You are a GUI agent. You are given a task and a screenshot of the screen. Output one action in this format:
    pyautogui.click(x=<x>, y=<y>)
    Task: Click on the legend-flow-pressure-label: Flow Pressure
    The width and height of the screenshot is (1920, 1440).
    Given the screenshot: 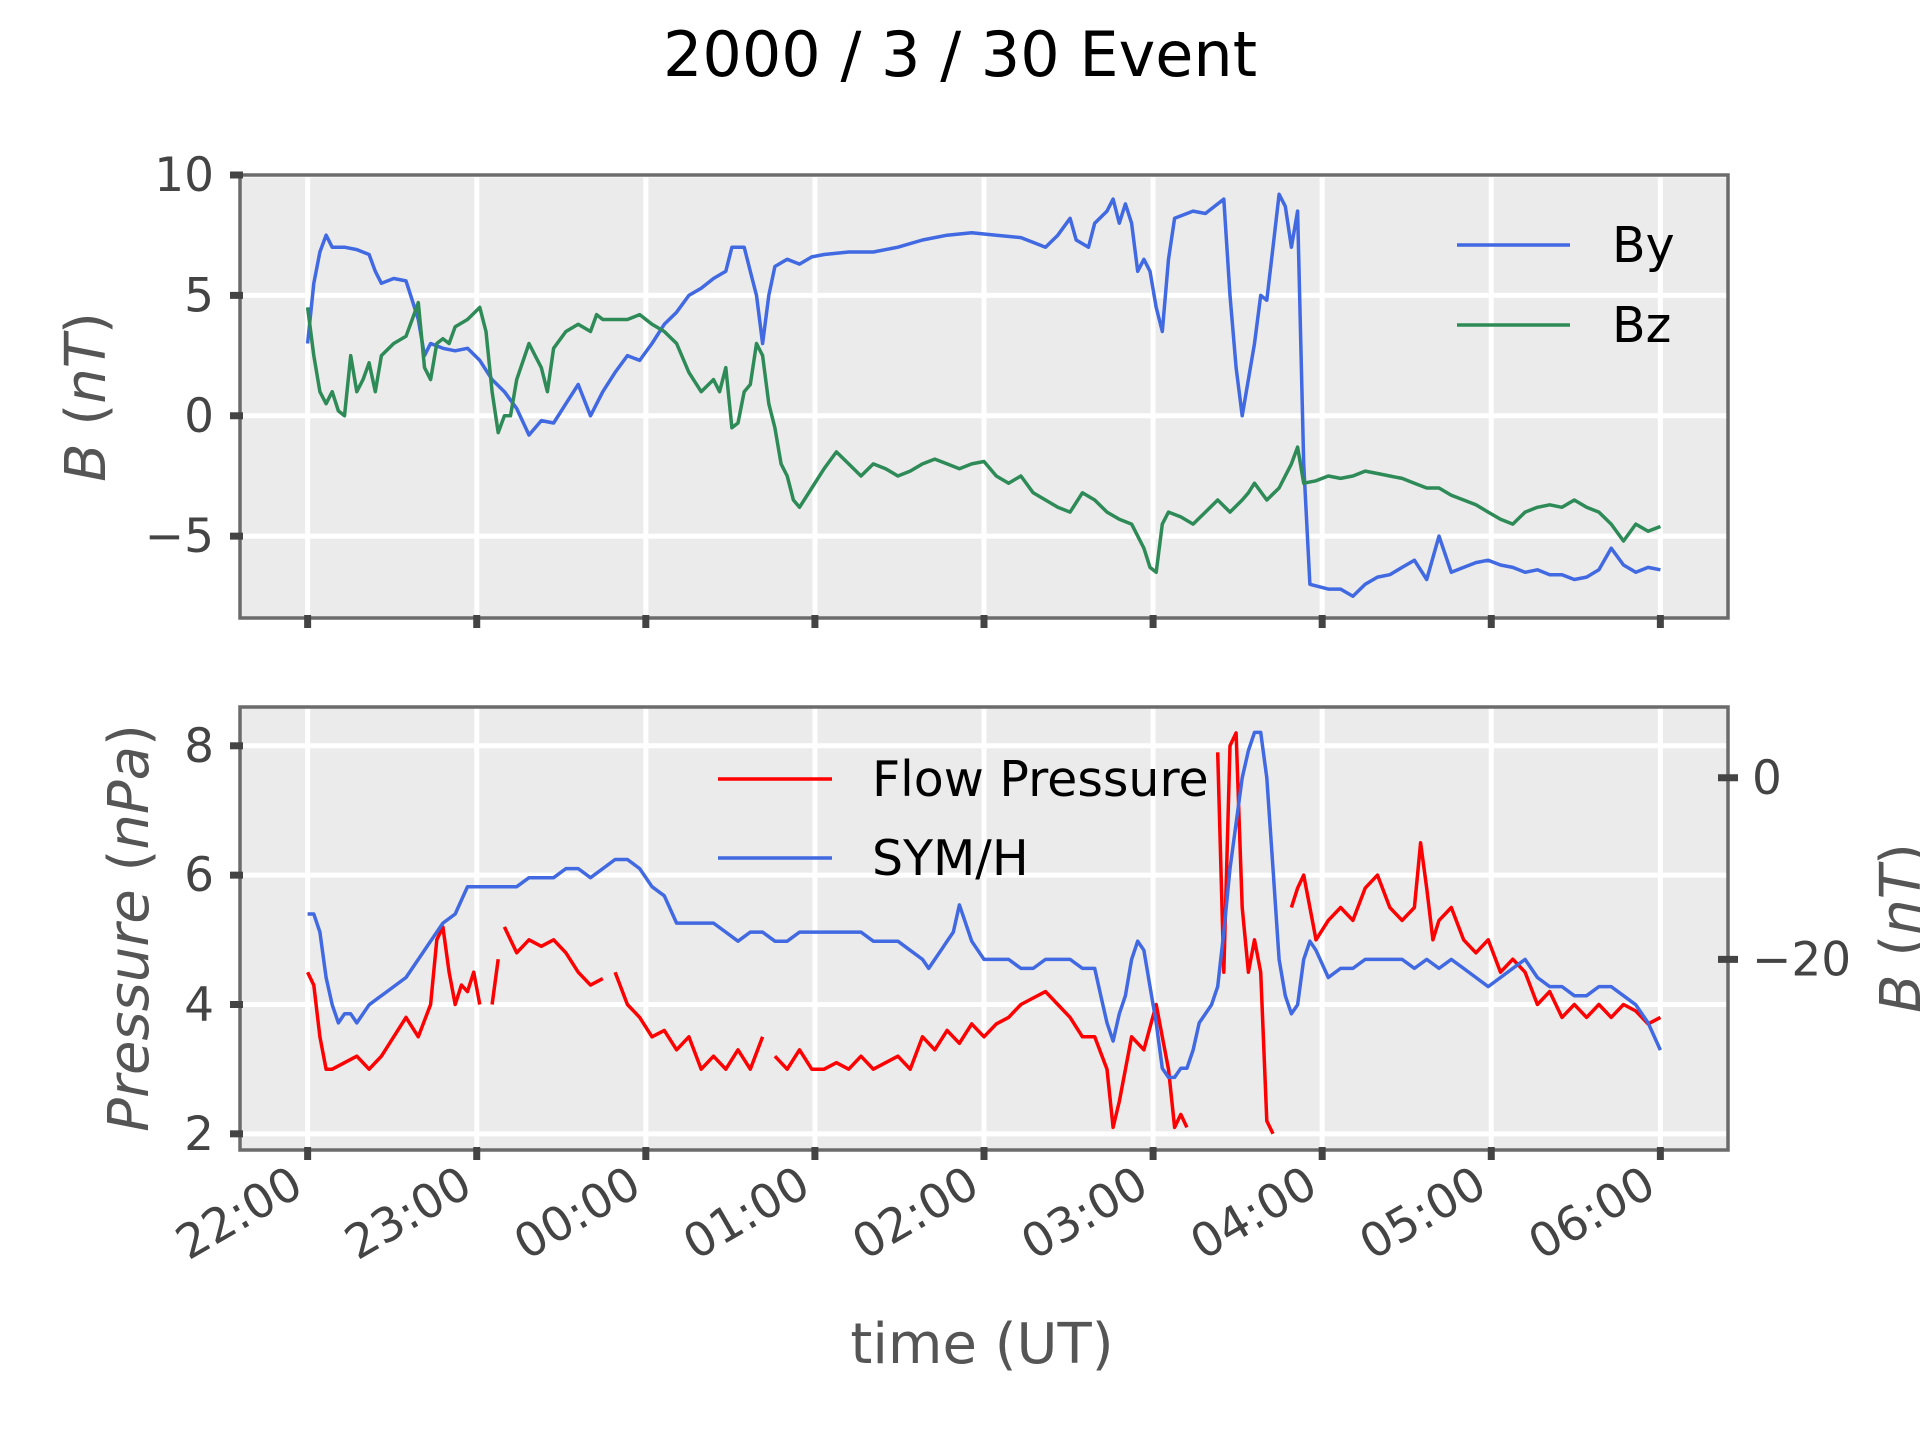 What is the action you would take?
    pyautogui.click(x=1040, y=779)
    